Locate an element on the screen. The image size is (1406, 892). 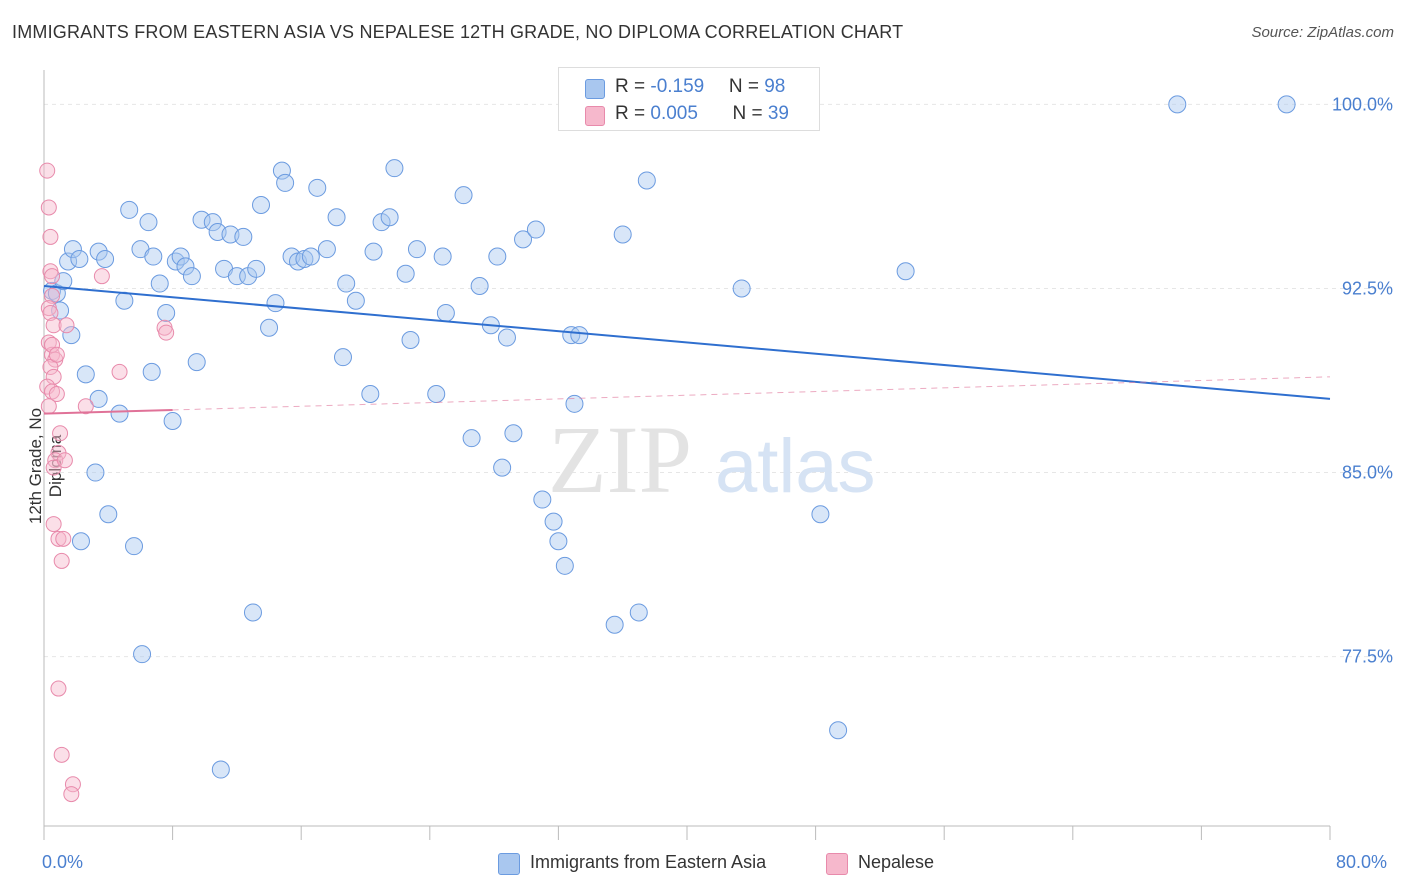
legend-label: Immigrants from Eastern Asia is located at coordinates (648, 862).